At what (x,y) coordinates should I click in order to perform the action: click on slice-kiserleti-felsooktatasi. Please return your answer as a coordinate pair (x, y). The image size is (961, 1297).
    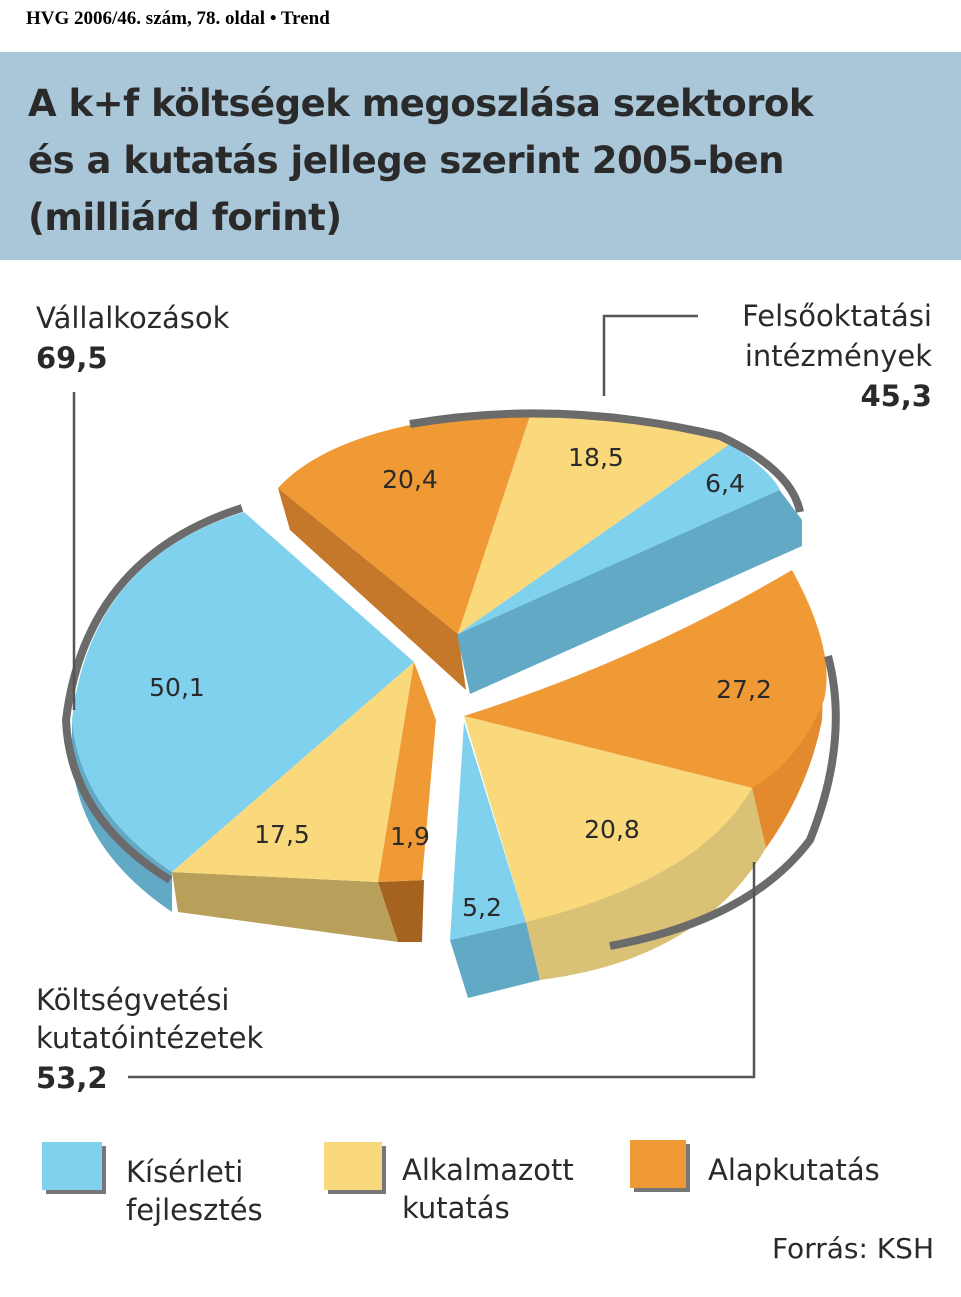
    Looking at the image, I should click on (619, 539).